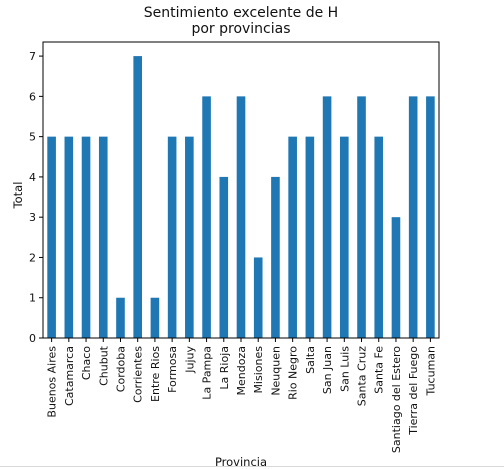 Image resolution: width=504 pixels, height=469 pixels. Describe the element at coordinates (241, 370) in the screenshot. I see `x-tick-label: Mendoza` at that location.